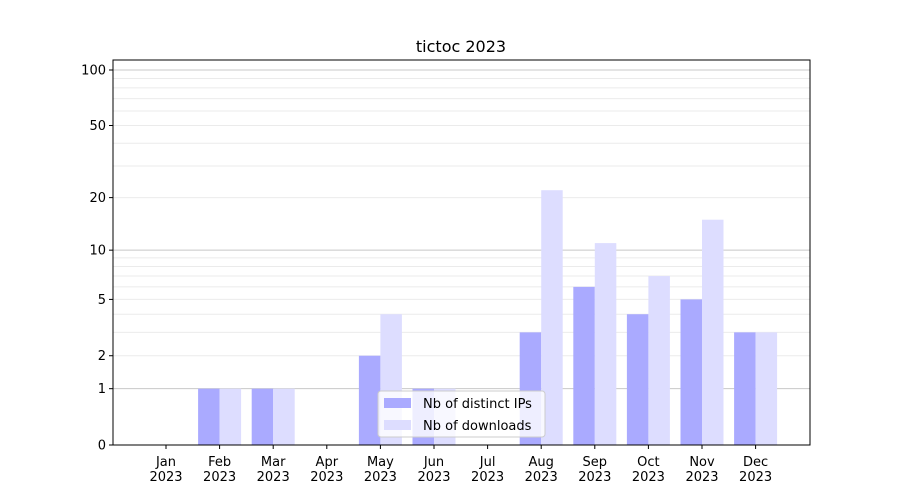 The image size is (900, 500). Describe the element at coordinates (461, 46) in the screenshot. I see `chart-title: tictoc 2023` at that location.